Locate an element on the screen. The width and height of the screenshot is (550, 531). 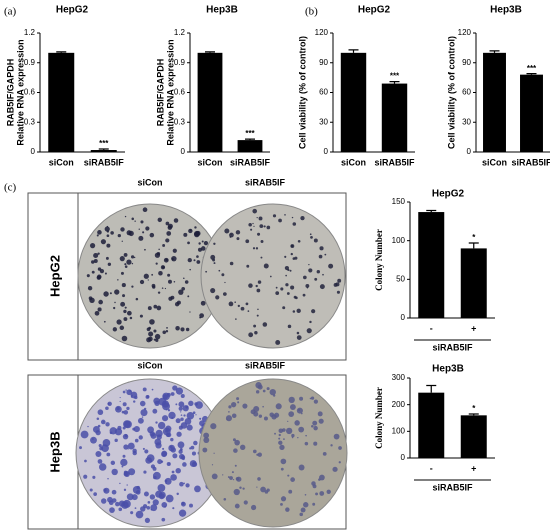
y-axis-label: RAB5IF/GAPDH is located at coordinates (160, 93).